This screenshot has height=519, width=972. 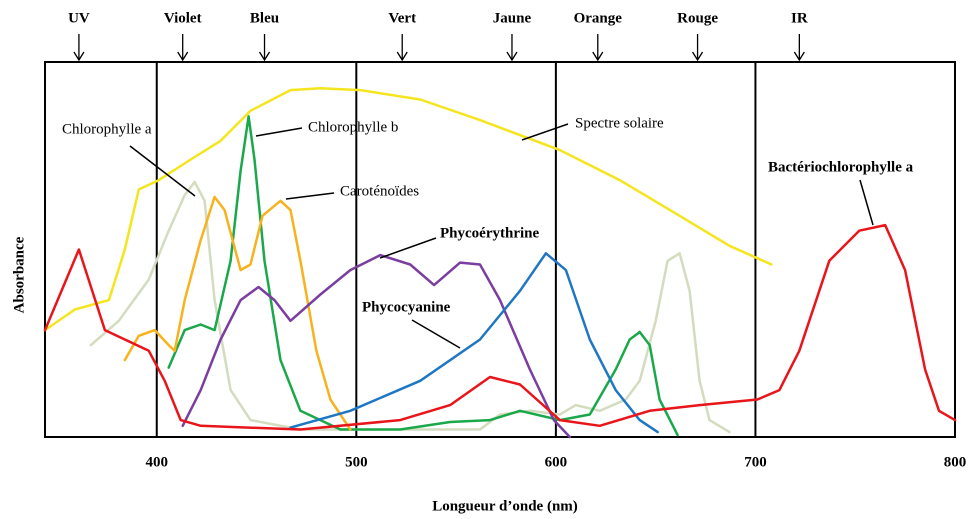 I want to click on x-tick-label: 600, so click(x=556, y=462).